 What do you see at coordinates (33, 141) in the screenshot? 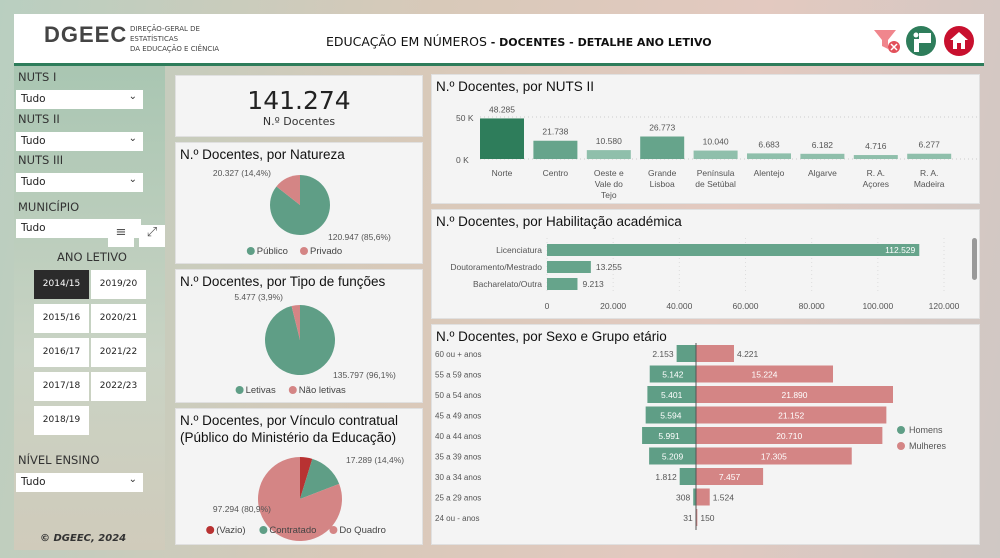
I see `nuts2-value: Tudo` at bounding box center [33, 141].